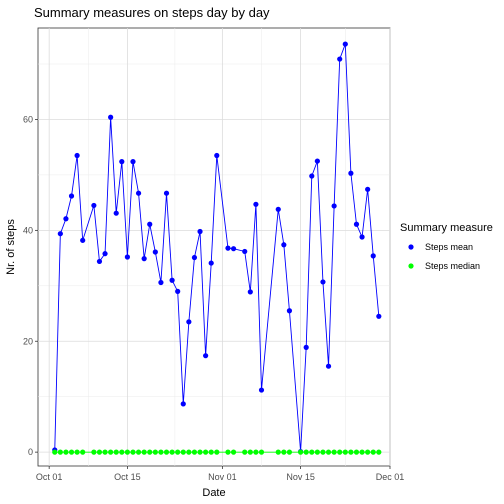  Describe the element at coordinates (152, 12) in the screenshot. I see `chart-title: Summary measures on steps day by day` at that location.